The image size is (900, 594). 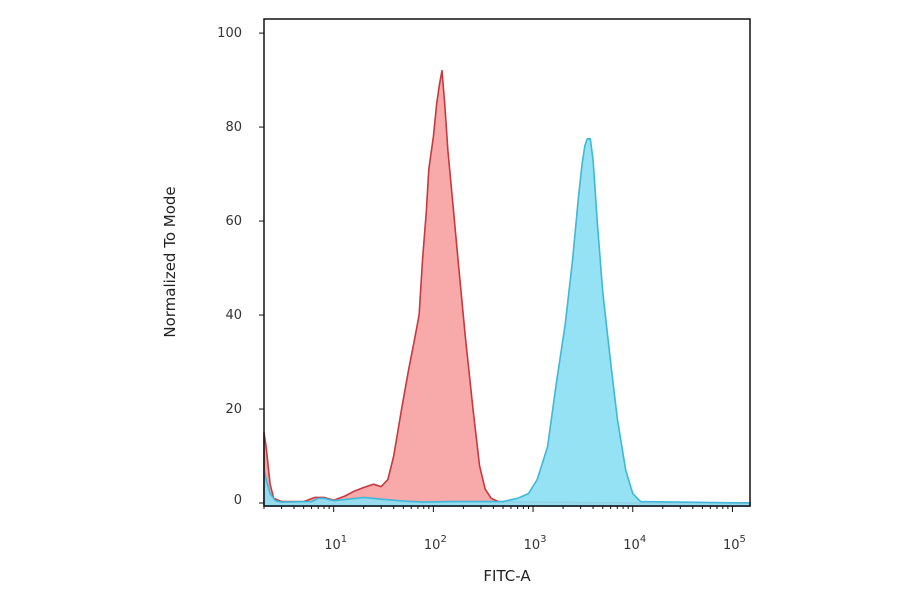 What do you see at coordinates (507, 576) in the screenshot?
I see `x-axis-title: FITC-A` at bounding box center [507, 576].